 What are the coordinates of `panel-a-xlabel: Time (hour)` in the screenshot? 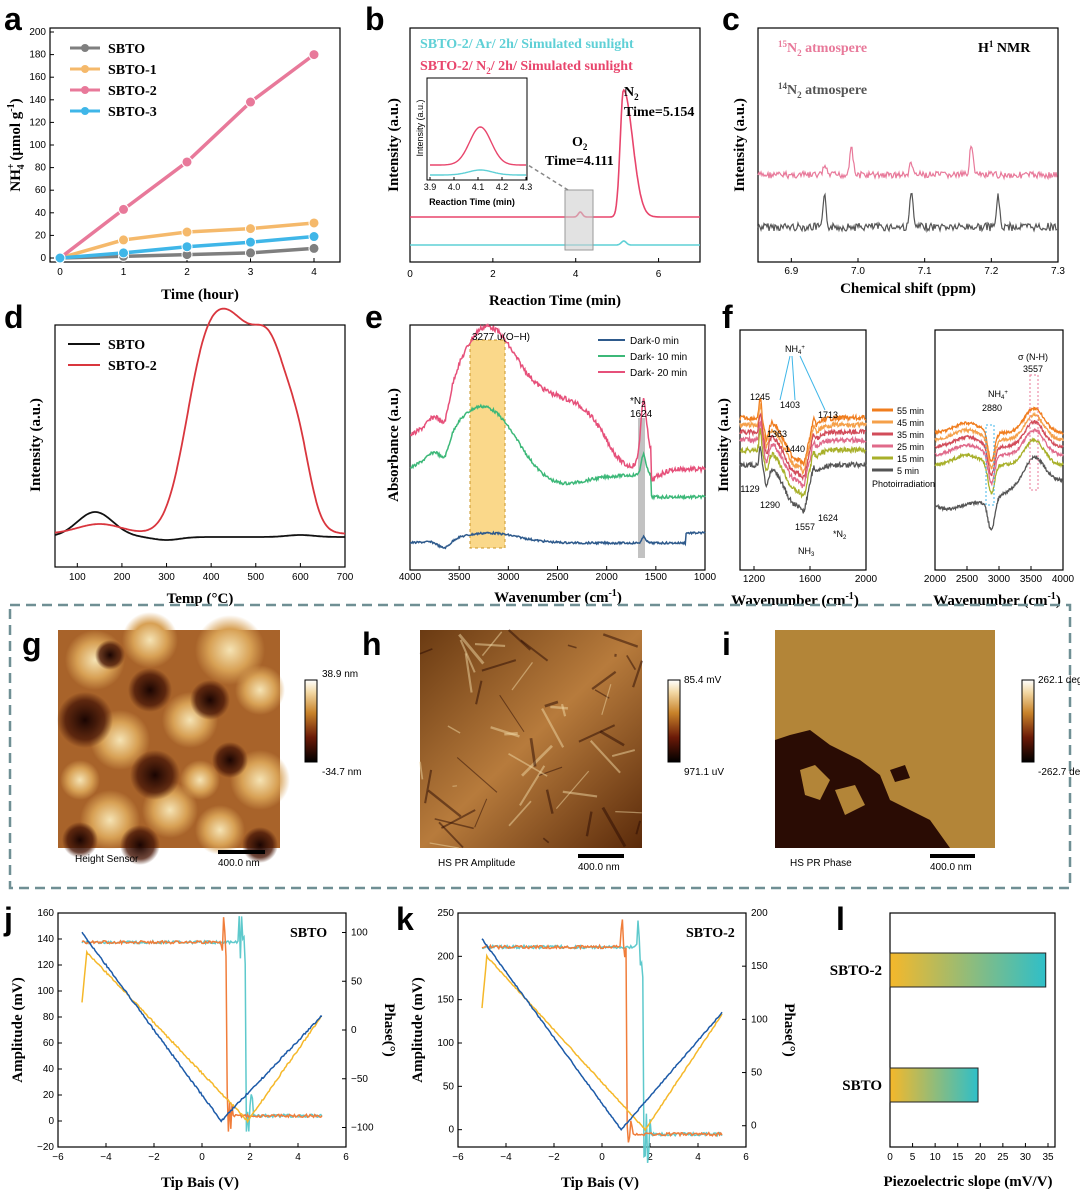 It's located at (200, 295).